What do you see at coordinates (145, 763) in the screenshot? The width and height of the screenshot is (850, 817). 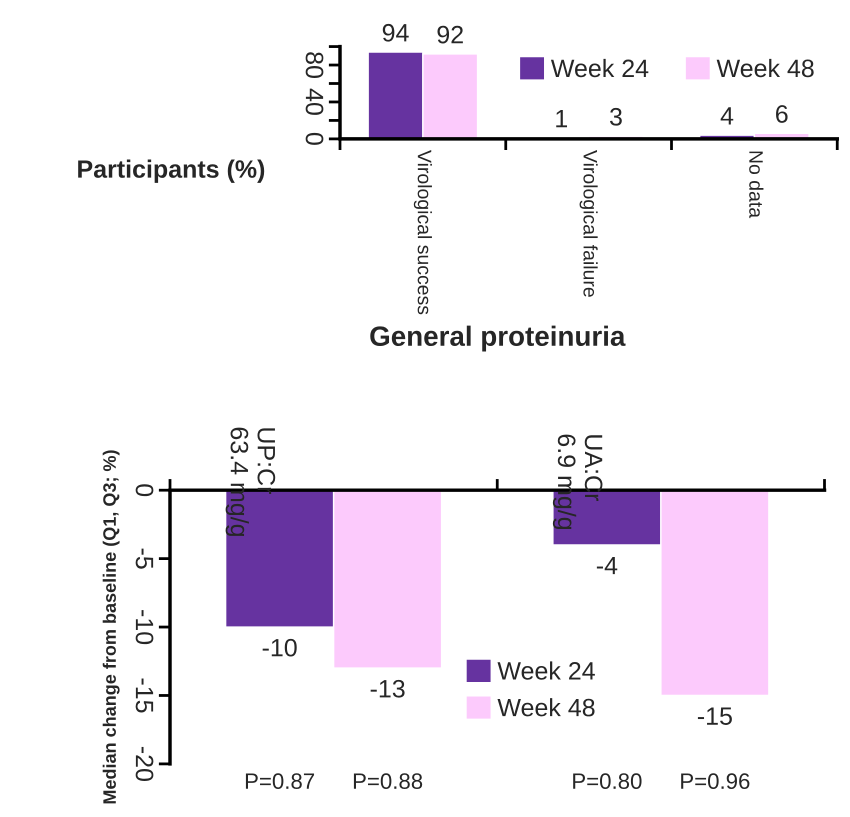 I see `y-tick-label: -20` at bounding box center [145, 763].